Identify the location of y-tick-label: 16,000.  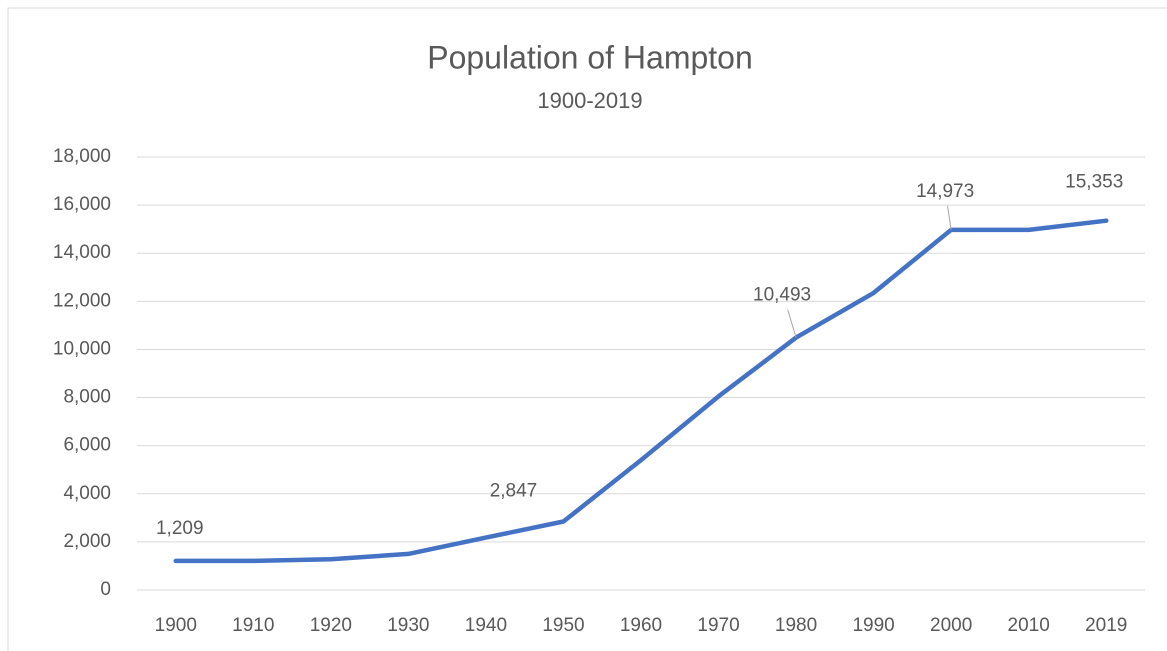
(82, 204).